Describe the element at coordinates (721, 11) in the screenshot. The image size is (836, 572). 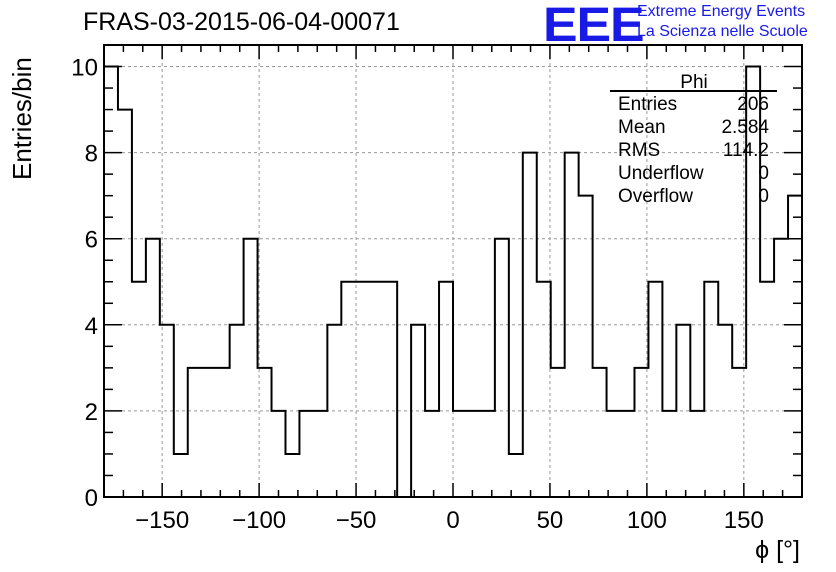
I see `logo-subtitle-line1: Extreme Energy Events` at that location.